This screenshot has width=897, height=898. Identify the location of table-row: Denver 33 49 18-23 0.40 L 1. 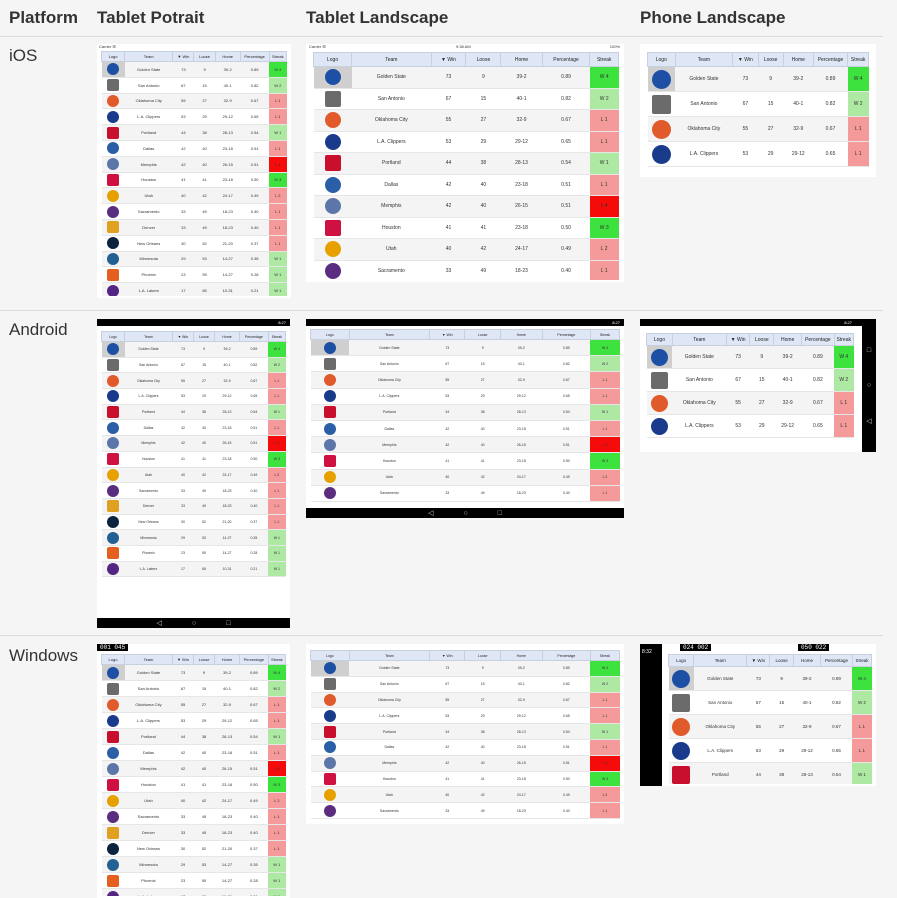
(193, 506).